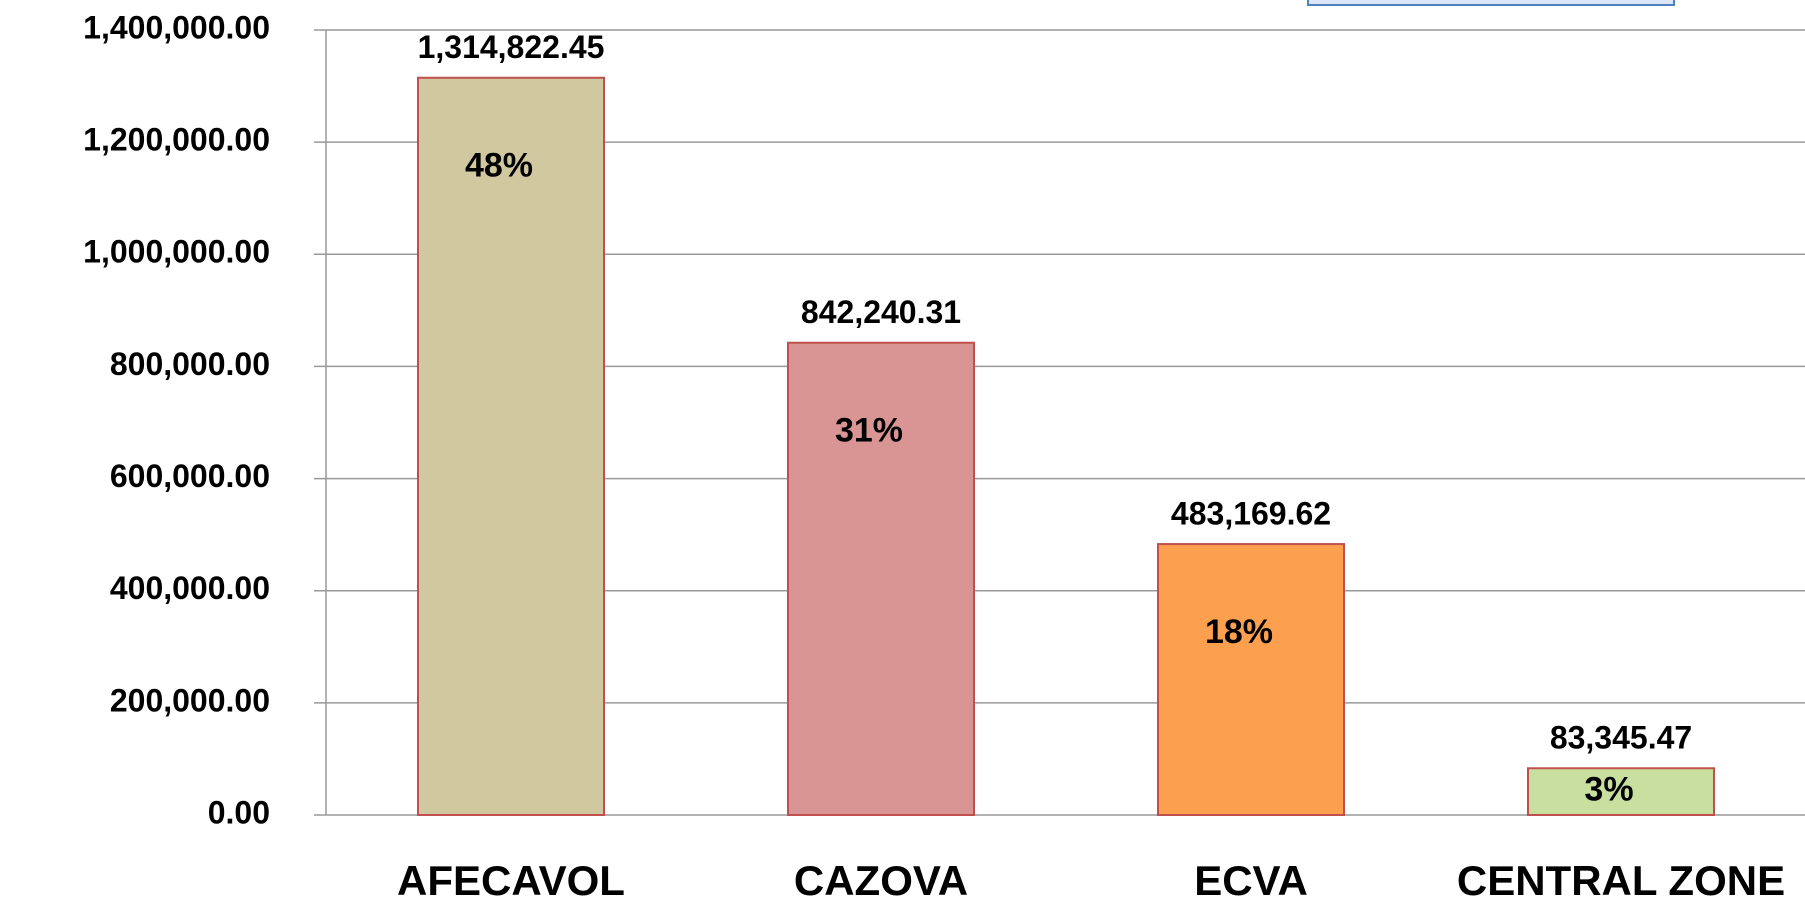  I want to click on y-tick-label: 200,000.00, so click(190, 700).